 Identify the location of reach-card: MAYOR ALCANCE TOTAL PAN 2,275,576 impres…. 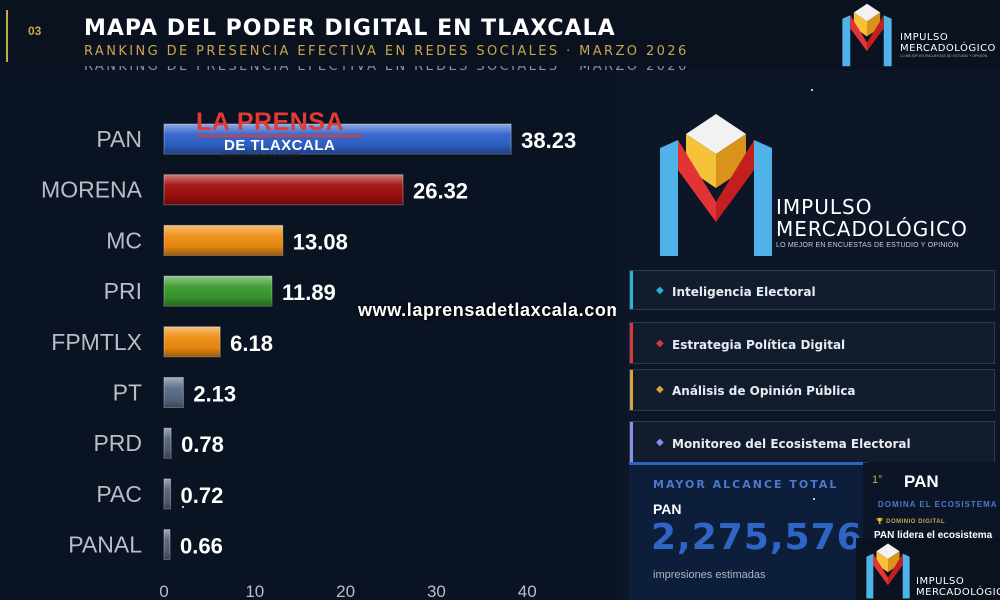
(746, 531).